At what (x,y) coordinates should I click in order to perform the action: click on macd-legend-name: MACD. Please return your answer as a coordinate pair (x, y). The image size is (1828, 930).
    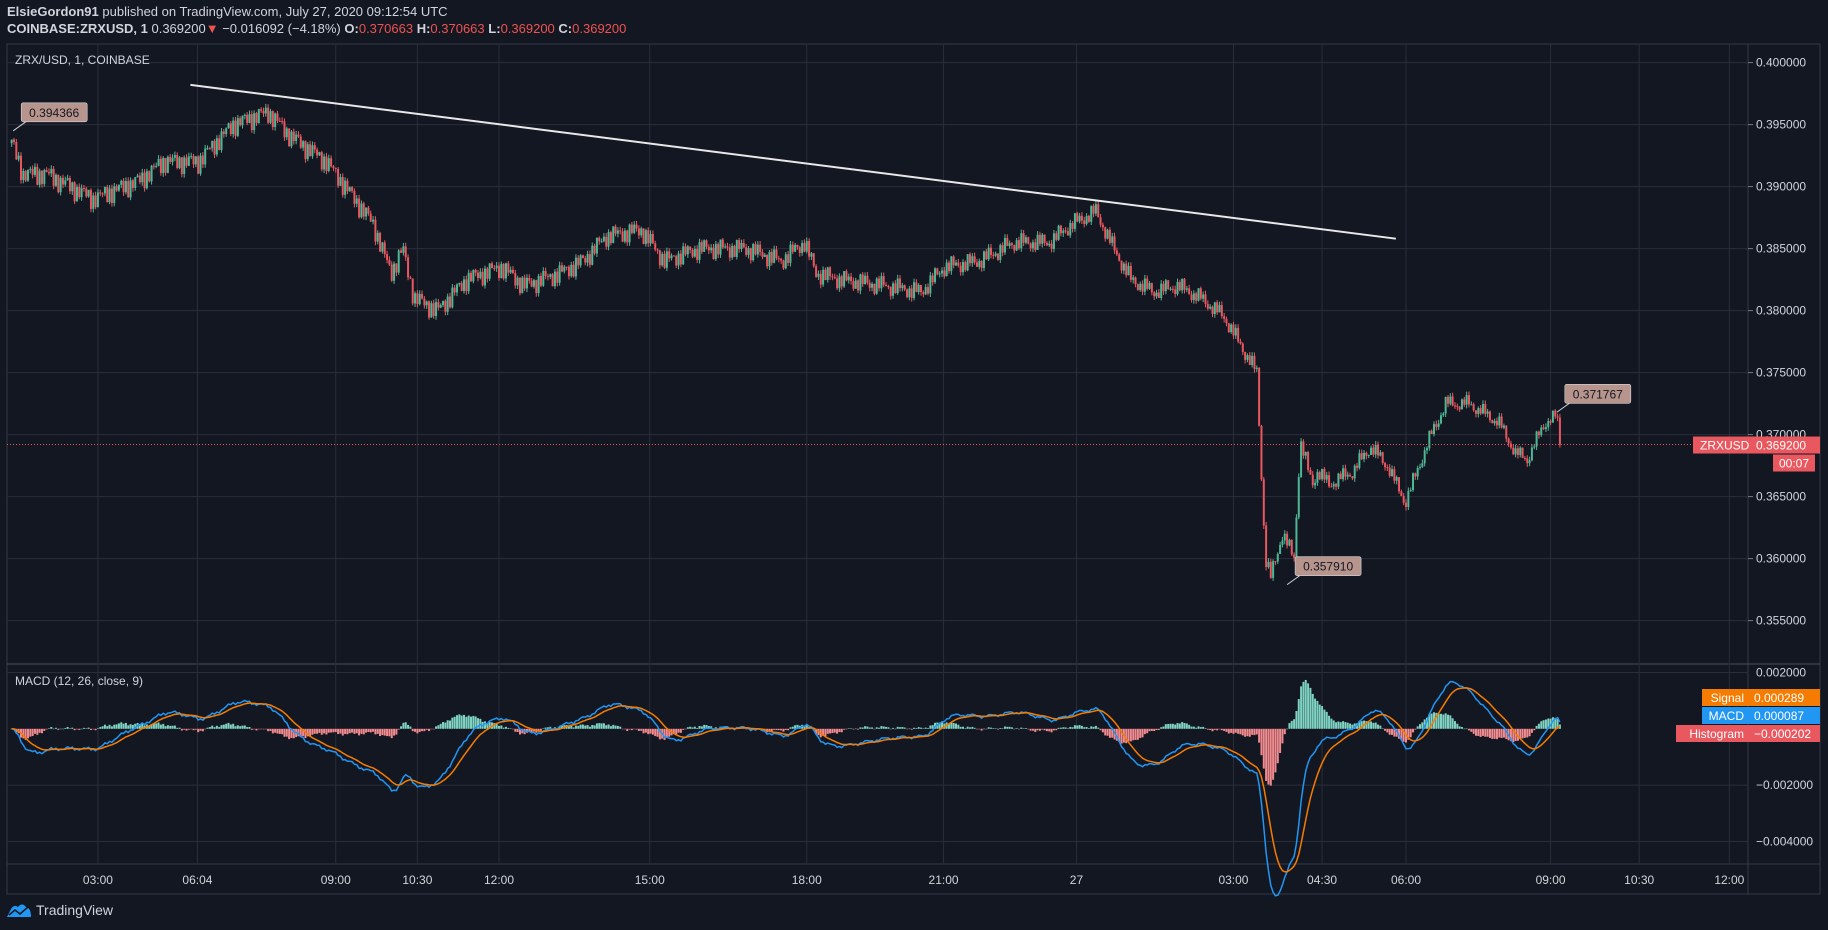
    Looking at the image, I should click on (1727, 716).